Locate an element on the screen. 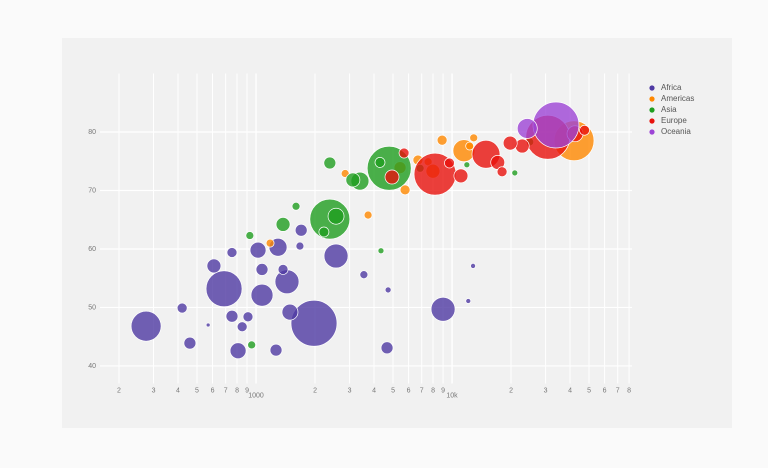  x-tick-label: 1000 is located at coordinates (256, 395).